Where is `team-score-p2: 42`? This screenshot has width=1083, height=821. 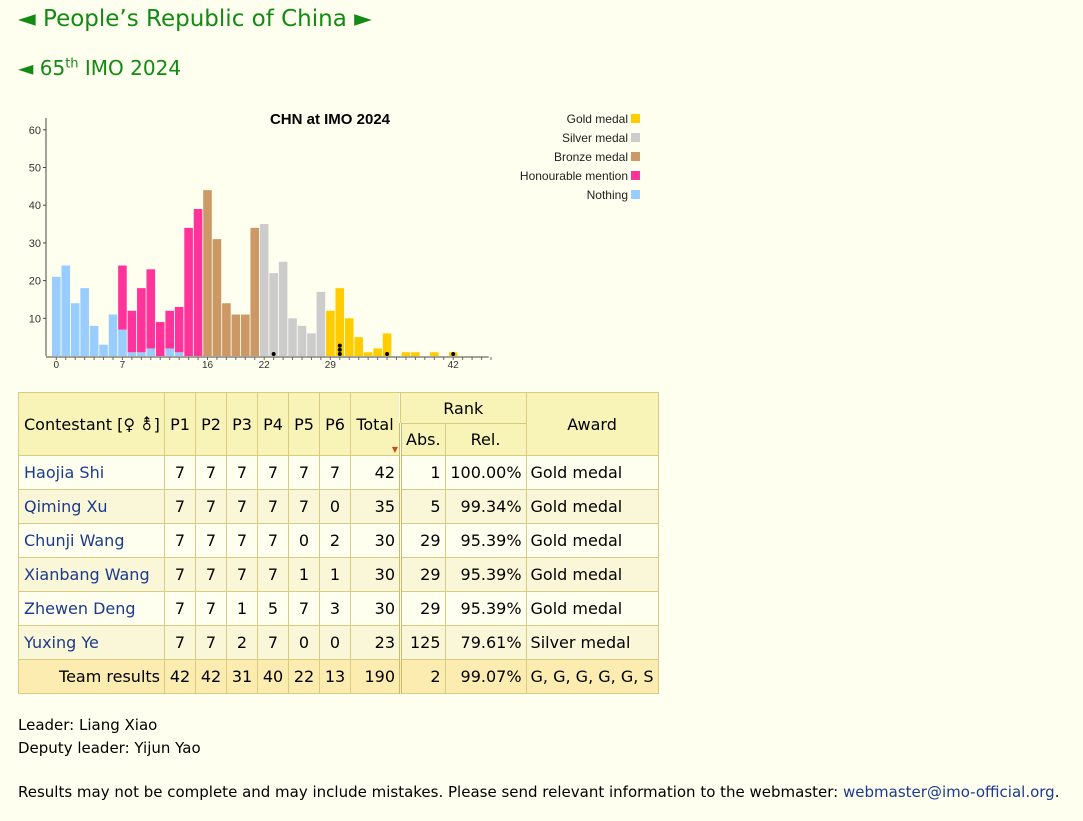 team-score-p2: 42 is located at coordinates (211, 676).